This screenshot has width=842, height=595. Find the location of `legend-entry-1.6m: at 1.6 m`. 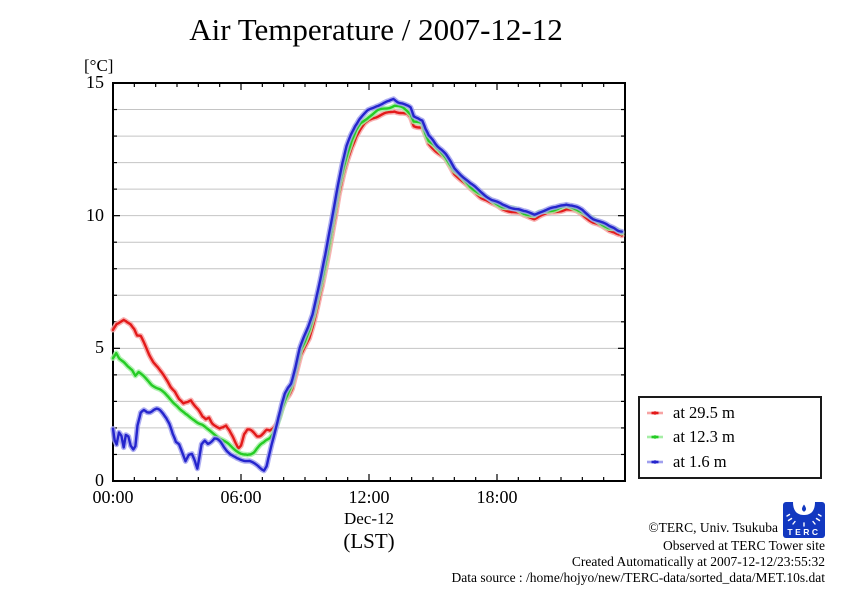

legend-entry-1.6m: at 1.6 m is located at coordinates (730, 462).